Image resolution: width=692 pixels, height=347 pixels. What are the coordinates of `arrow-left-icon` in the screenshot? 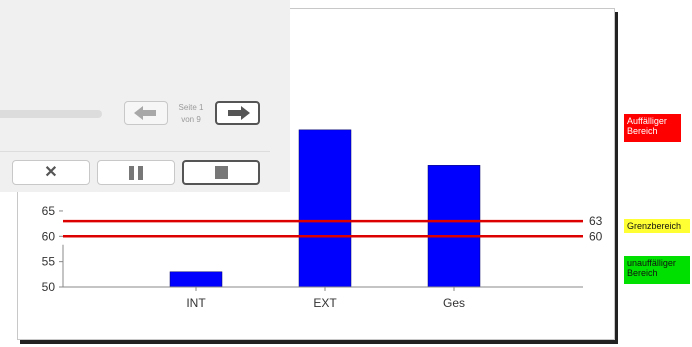 It's located at (145, 113).